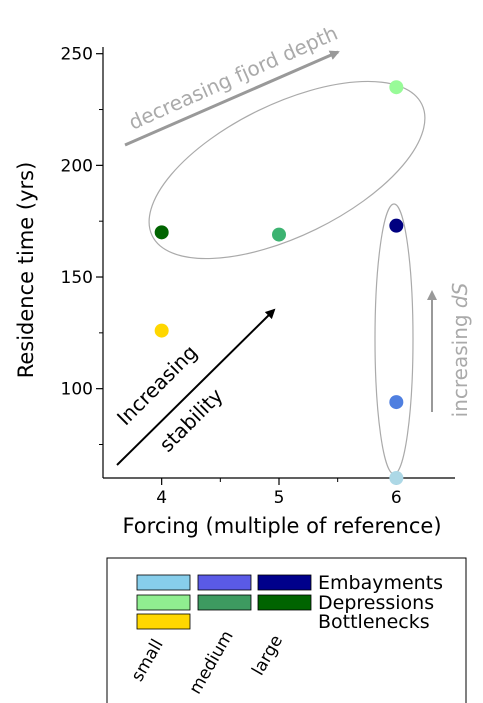 This screenshot has height=703, width=483. Describe the element at coordinates (281, 526) in the screenshot. I see `x-axis-label: Forcing (multiple of reference)` at that location.